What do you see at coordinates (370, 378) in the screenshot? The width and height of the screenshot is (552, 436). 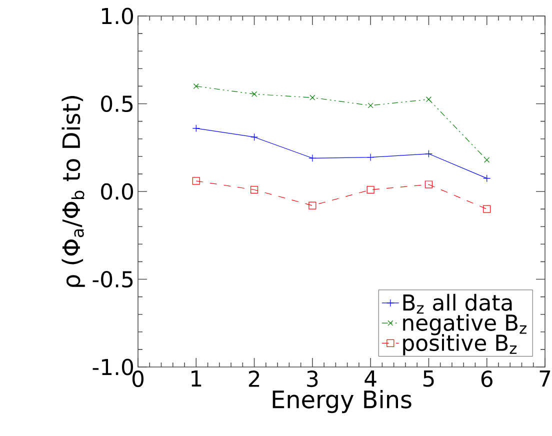 I see `x-tick-label: 4` at bounding box center [370, 378].